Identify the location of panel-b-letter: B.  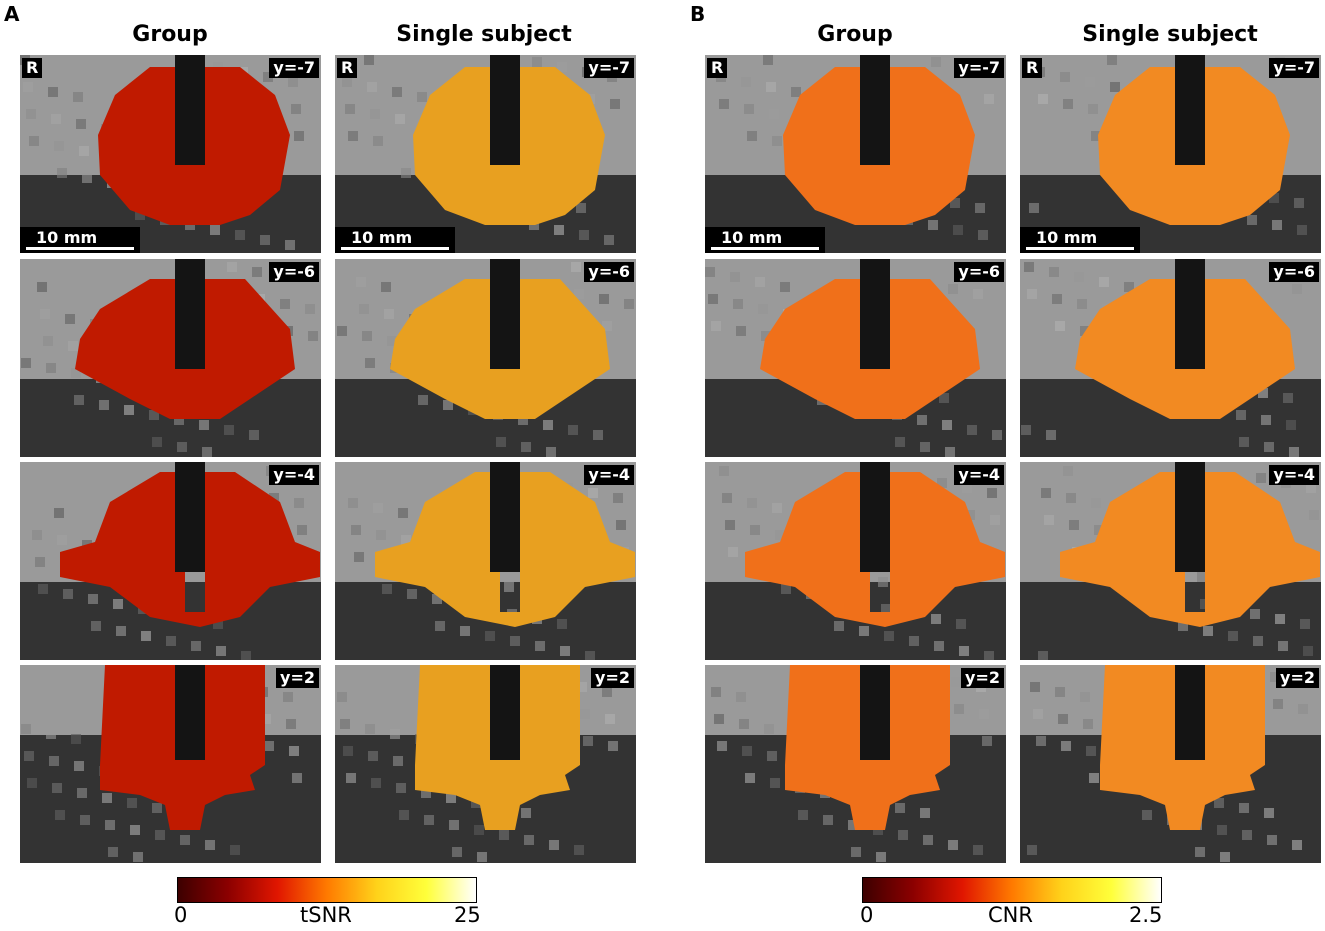
(698, 14).